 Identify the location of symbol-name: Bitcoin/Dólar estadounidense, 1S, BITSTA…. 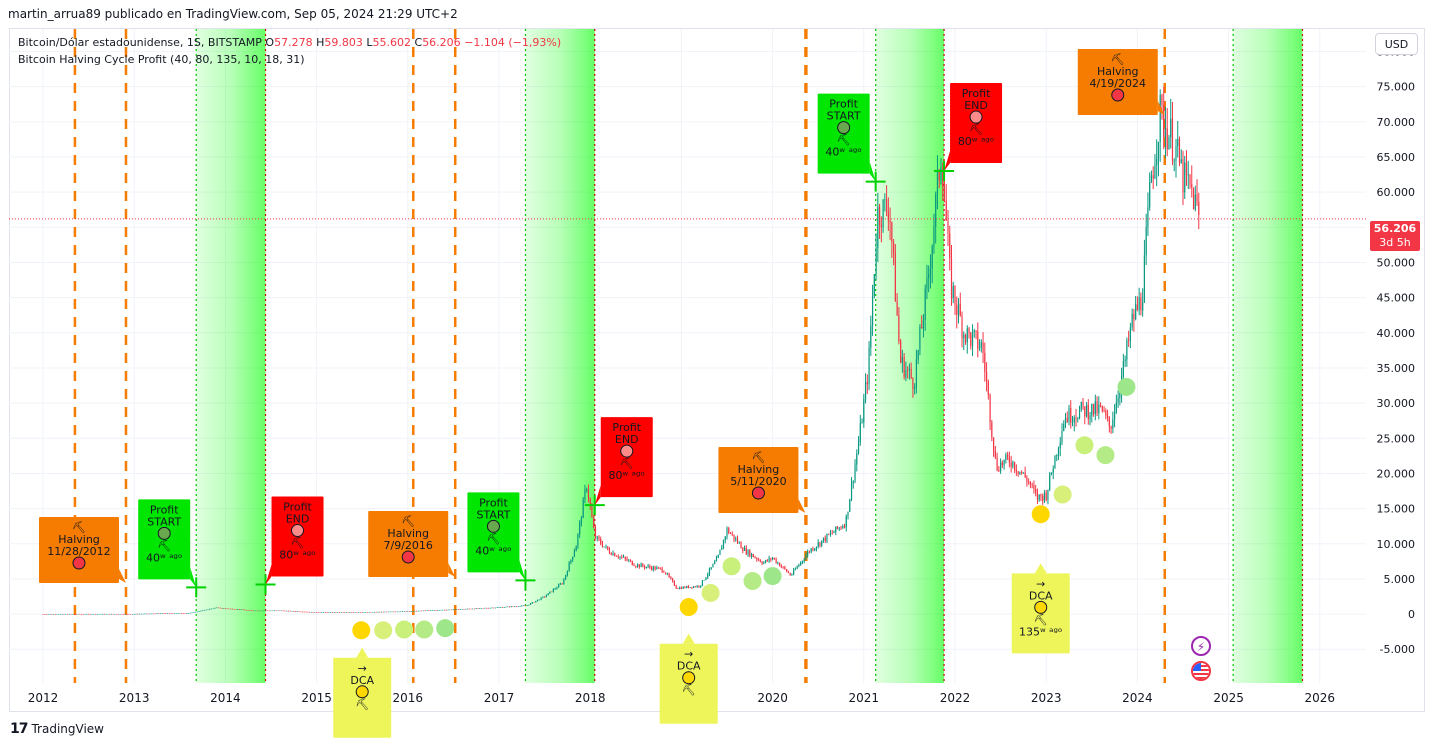
(140, 42).